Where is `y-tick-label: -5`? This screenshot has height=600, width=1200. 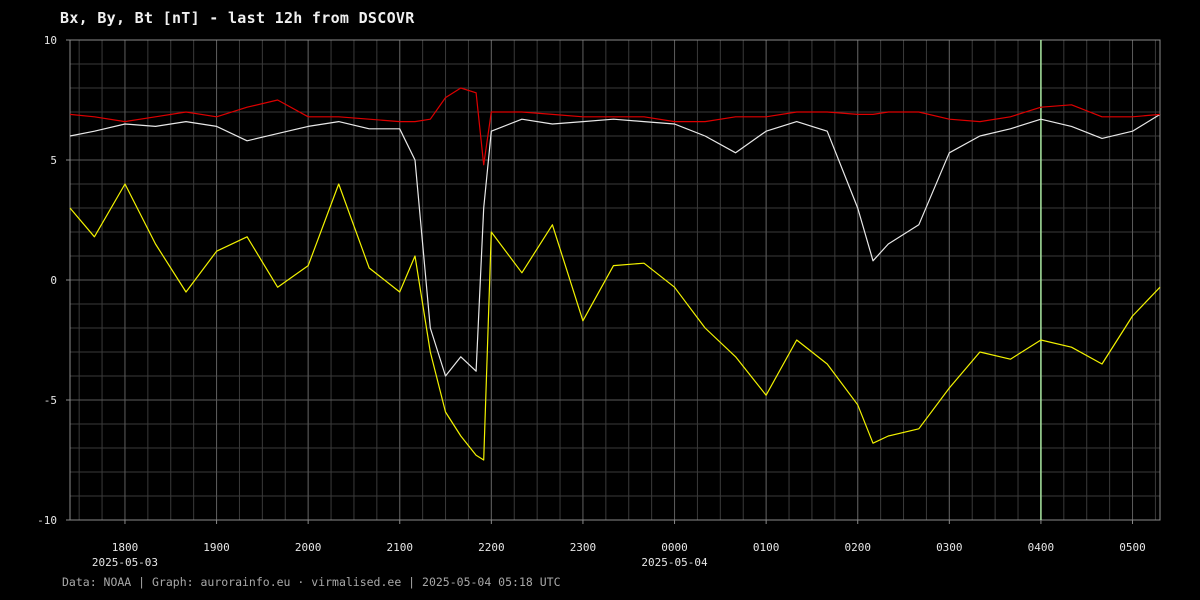
y-tick-label: -5 is located at coordinates (50, 400).